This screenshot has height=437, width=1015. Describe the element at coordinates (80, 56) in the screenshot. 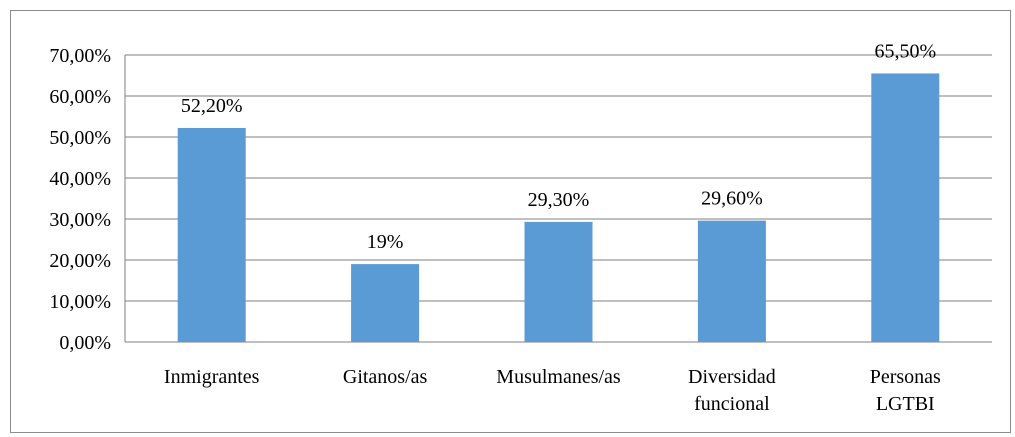

I see `y-tick-label: 70,00%` at that location.